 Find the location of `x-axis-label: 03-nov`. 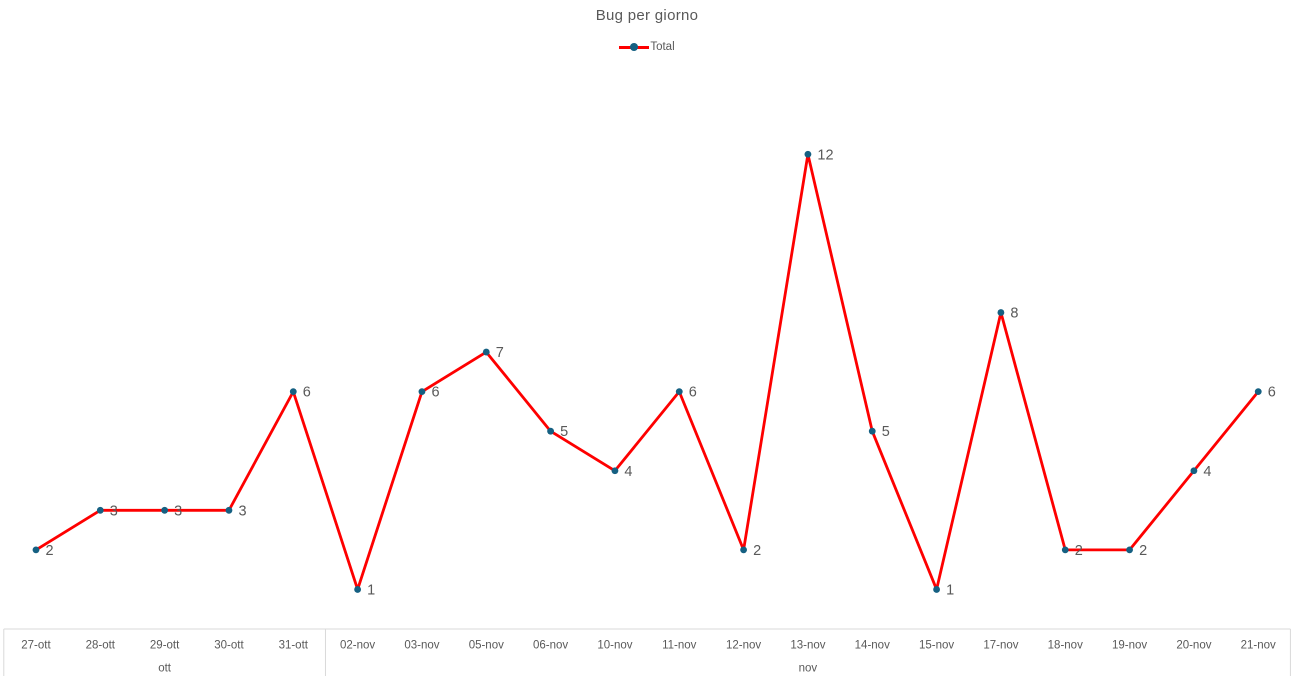

x-axis-label: 03-nov is located at coordinates (421, 646).